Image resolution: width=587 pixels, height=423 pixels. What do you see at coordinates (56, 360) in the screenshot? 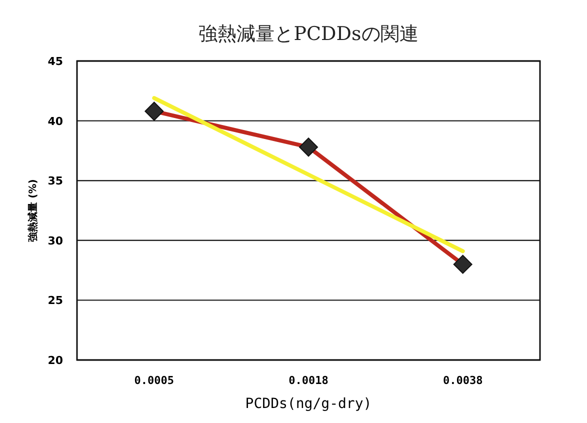
I see `y-tick-label: 20` at bounding box center [56, 360].